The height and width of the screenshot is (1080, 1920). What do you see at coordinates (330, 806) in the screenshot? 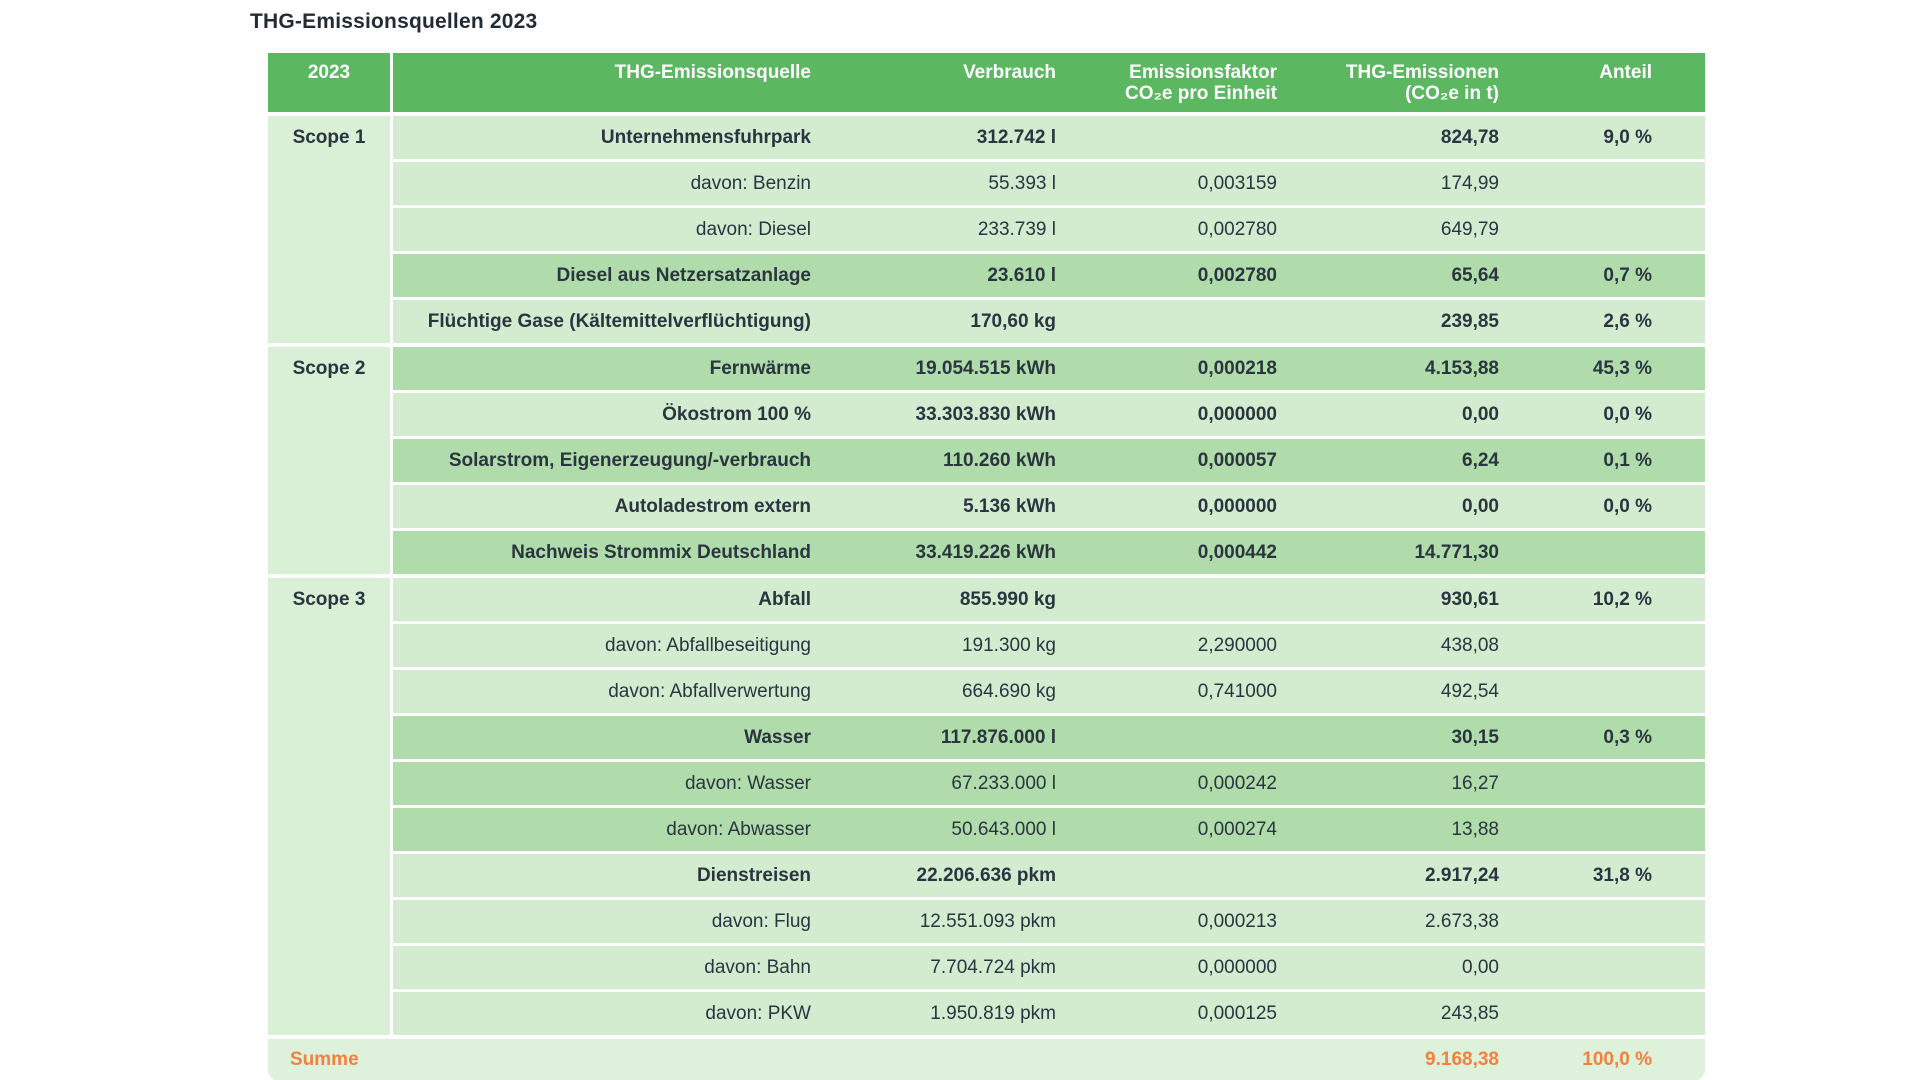
I see `scope-3-label: Scope 3` at bounding box center [330, 806].